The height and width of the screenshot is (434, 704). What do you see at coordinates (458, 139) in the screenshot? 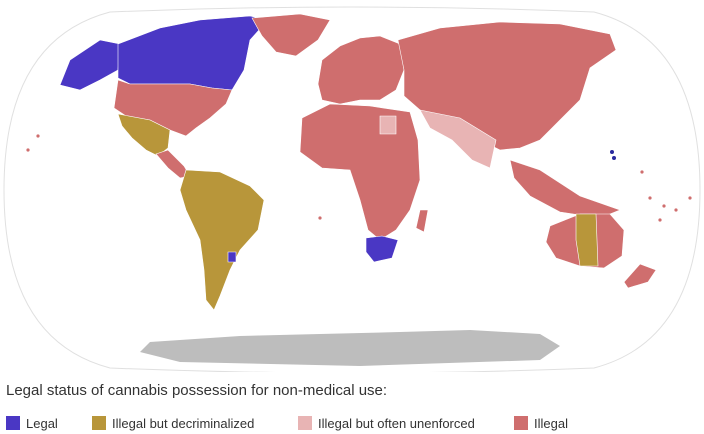
I see `region-india` at bounding box center [458, 139].